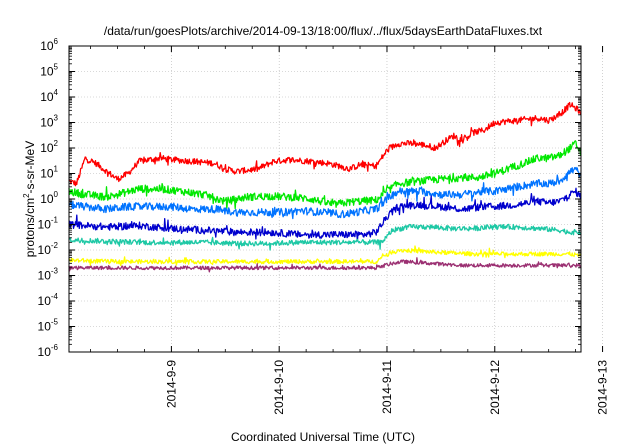 The height and width of the screenshot is (448, 640). What do you see at coordinates (56, 169) in the screenshot?
I see `y-tick-exp: 1` at bounding box center [56, 169].